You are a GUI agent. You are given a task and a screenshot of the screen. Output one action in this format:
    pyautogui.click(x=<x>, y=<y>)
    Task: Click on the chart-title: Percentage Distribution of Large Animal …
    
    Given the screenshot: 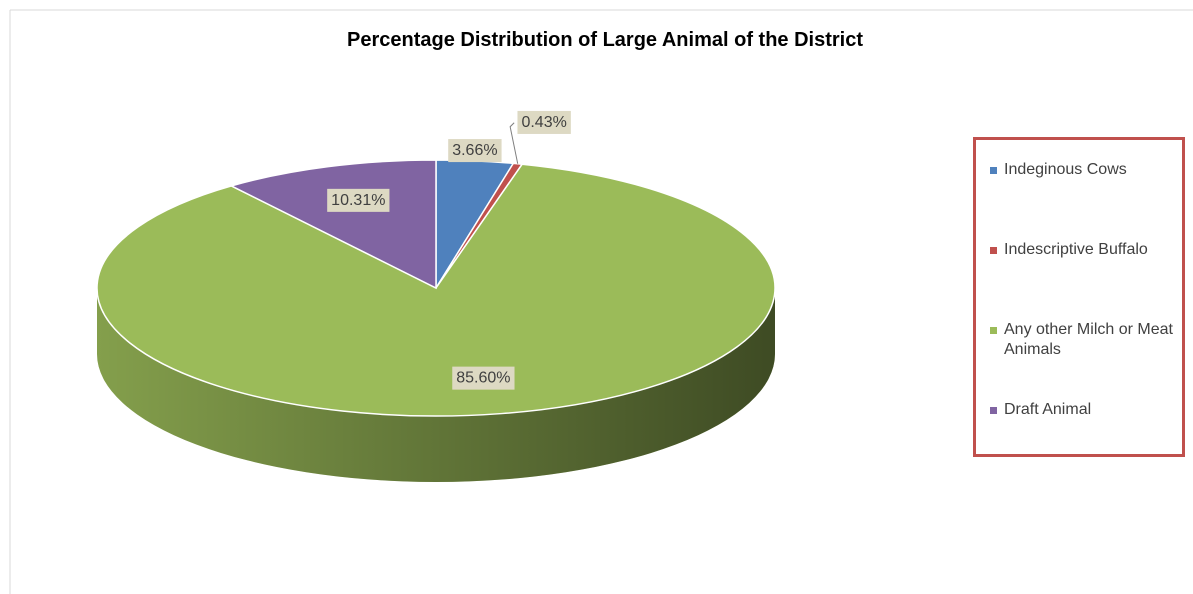 What is the action you would take?
    pyautogui.click(x=605, y=40)
    